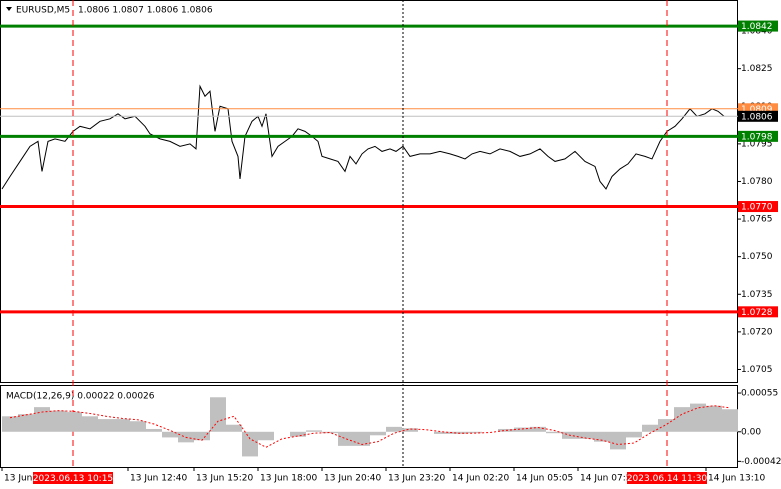 The height and width of the screenshot is (489, 781). Describe the element at coordinates (544, 479) in the screenshot. I see `x-tick-label: 14 Jun 05:05` at that location.